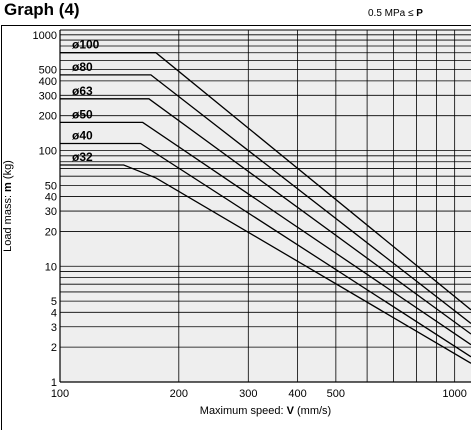 This screenshot has height=430, width=471. I want to click on x-tick-label: 300, so click(248, 394).